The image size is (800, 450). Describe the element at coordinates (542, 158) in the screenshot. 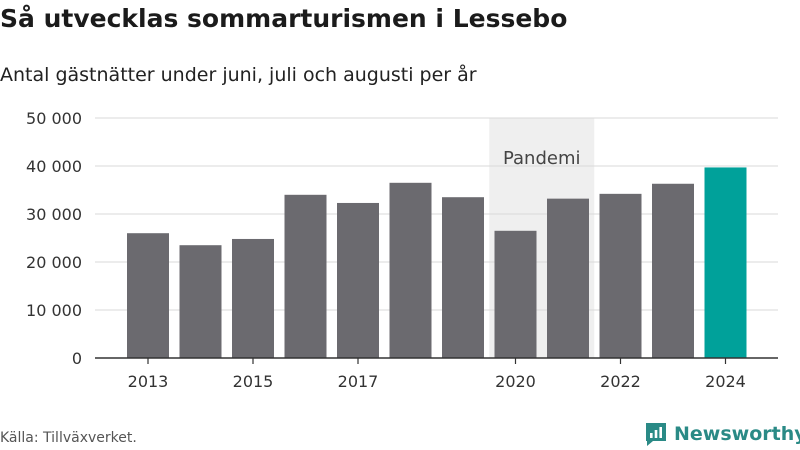

I see `pandemic-label: Pandemi` at that location.